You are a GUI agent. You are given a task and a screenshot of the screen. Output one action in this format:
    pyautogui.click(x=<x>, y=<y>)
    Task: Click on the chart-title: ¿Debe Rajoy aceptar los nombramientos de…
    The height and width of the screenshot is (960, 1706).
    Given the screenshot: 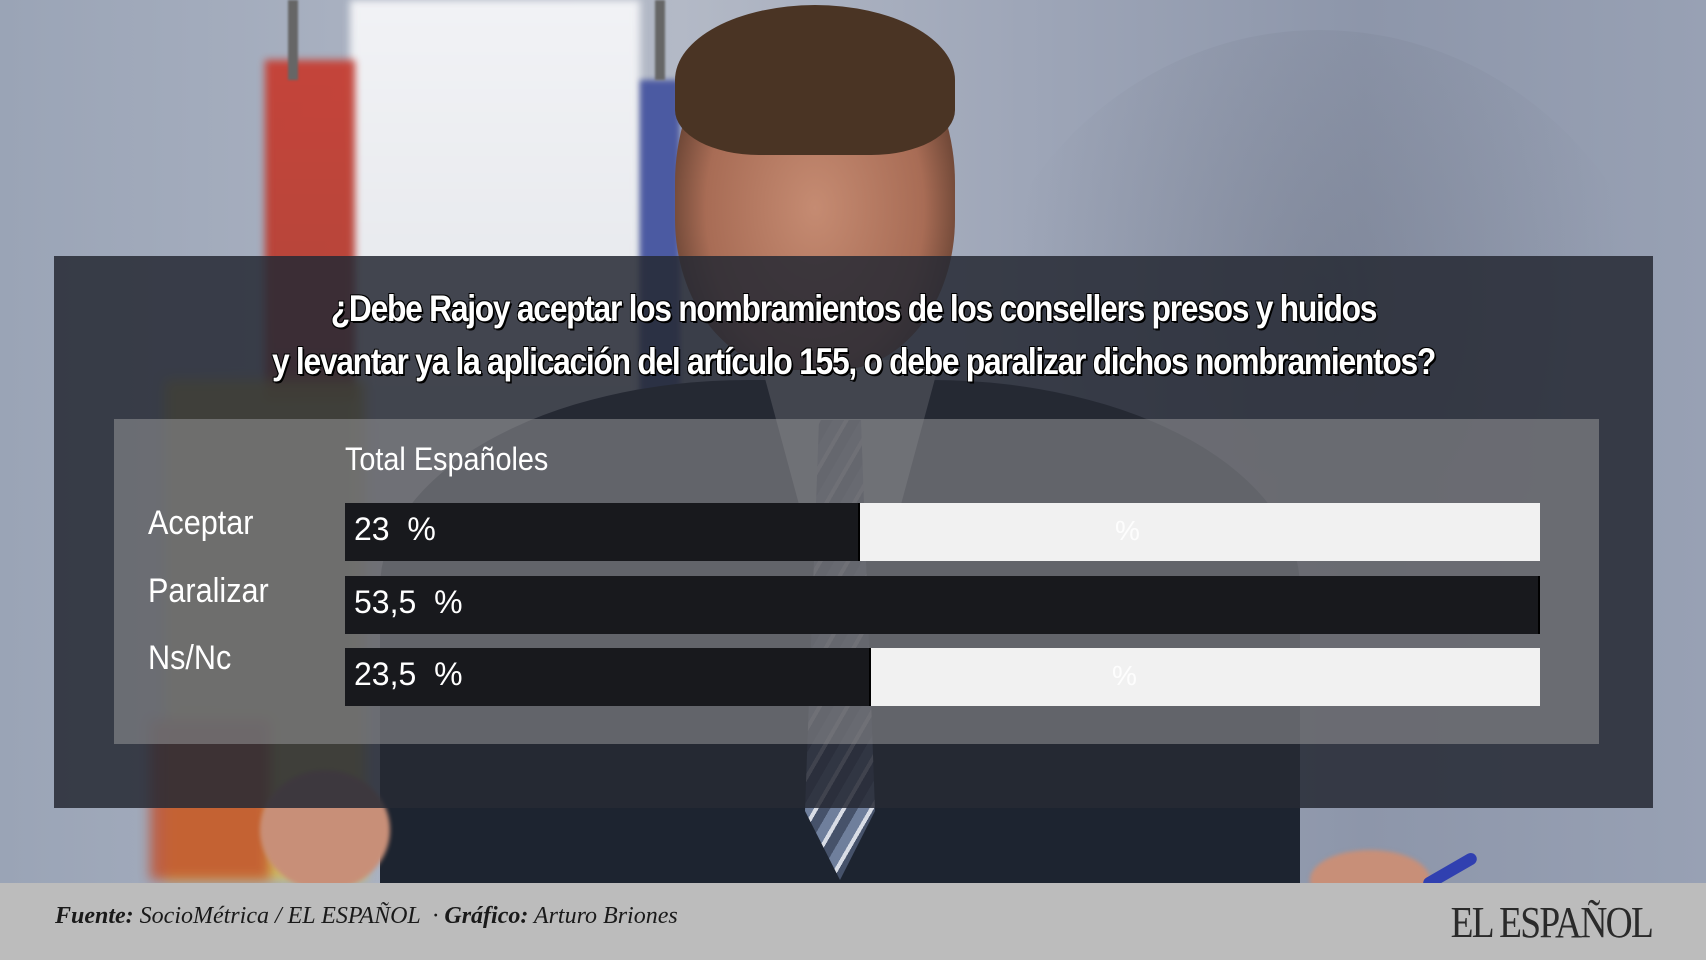 What is the action you would take?
    pyautogui.click(x=853, y=335)
    